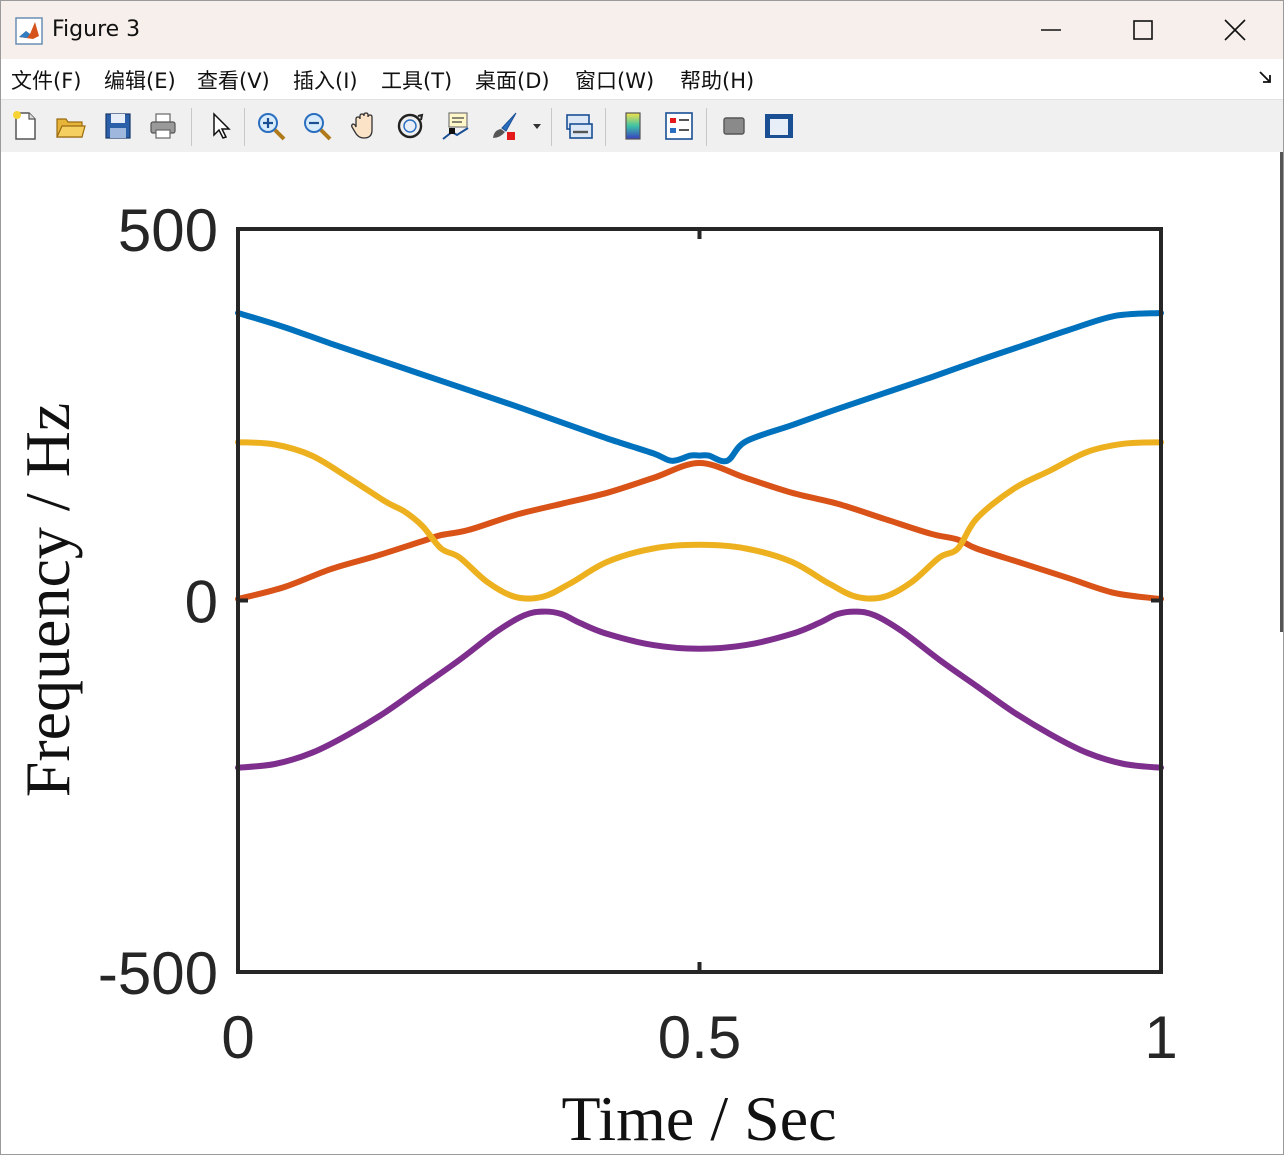 This screenshot has height=1155, width=1284. What do you see at coordinates (699, 1037) in the screenshot?
I see `x-tick-label: 0.5` at bounding box center [699, 1037].